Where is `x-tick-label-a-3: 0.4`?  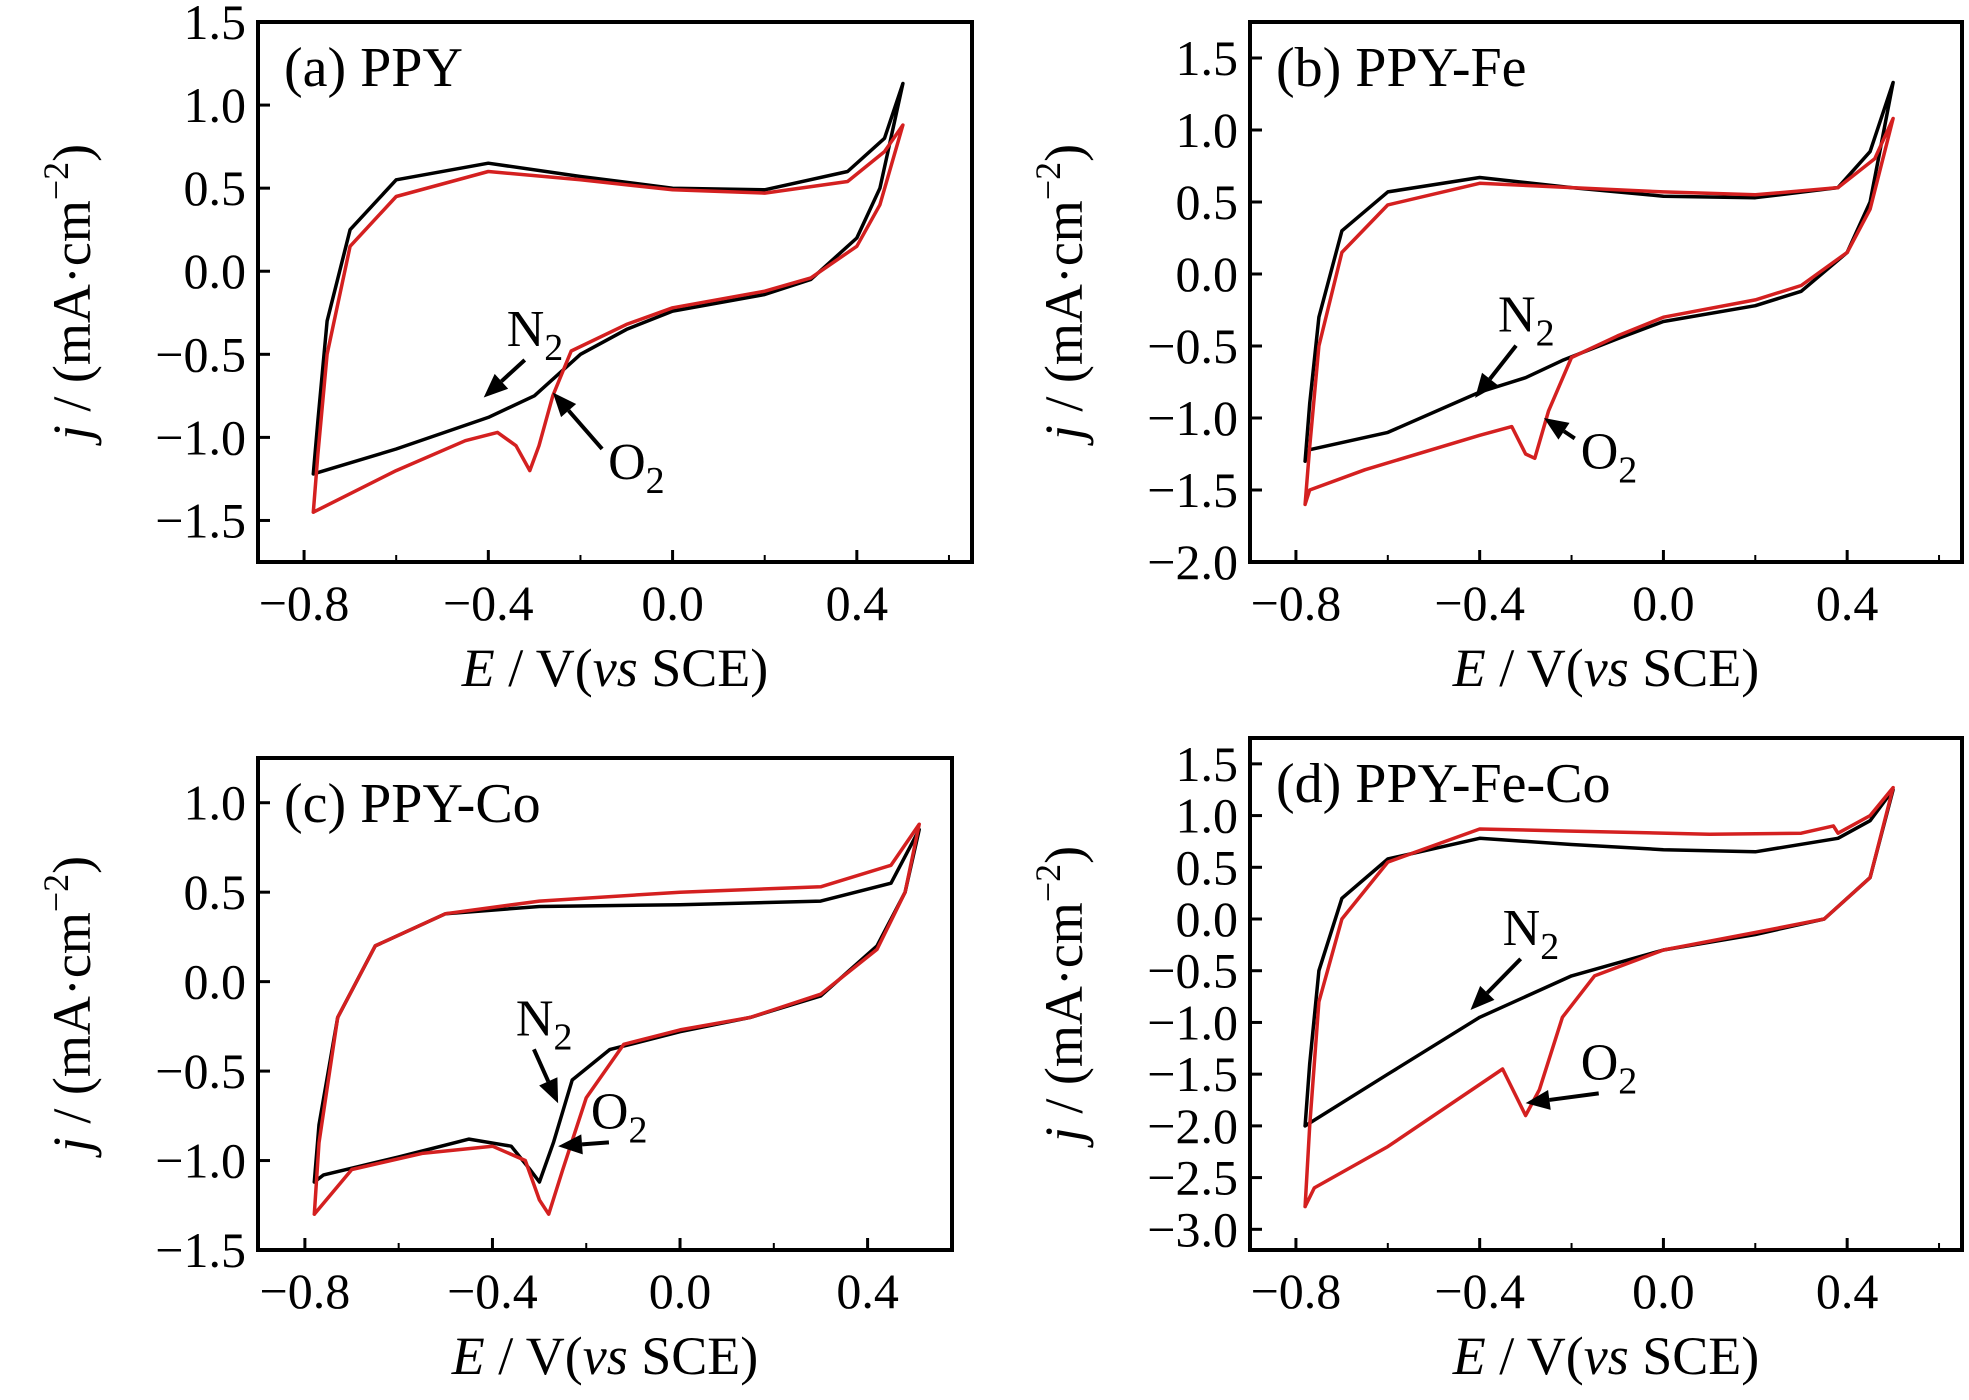 x-tick-label-a-3: 0.4 is located at coordinates (857, 603).